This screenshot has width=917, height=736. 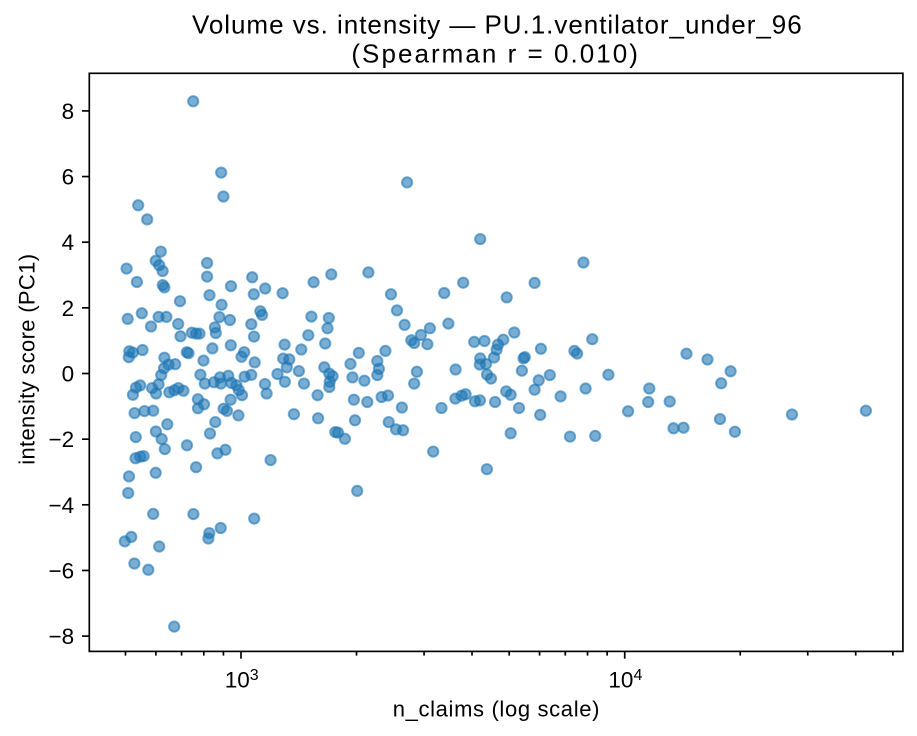 What do you see at coordinates (26, 359) in the screenshot?
I see `svg-text: intensity score (PC1)` at bounding box center [26, 359].